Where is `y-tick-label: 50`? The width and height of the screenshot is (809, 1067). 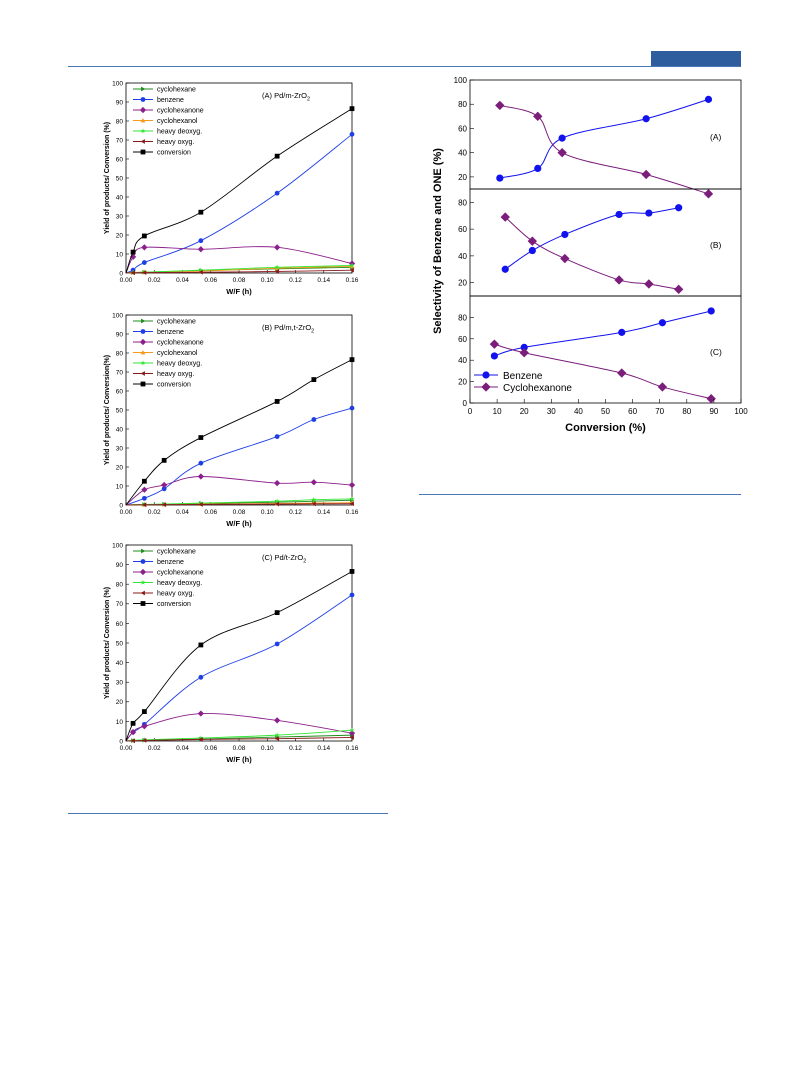
y-tick-label: 50 is located at coordinates (120, 178).